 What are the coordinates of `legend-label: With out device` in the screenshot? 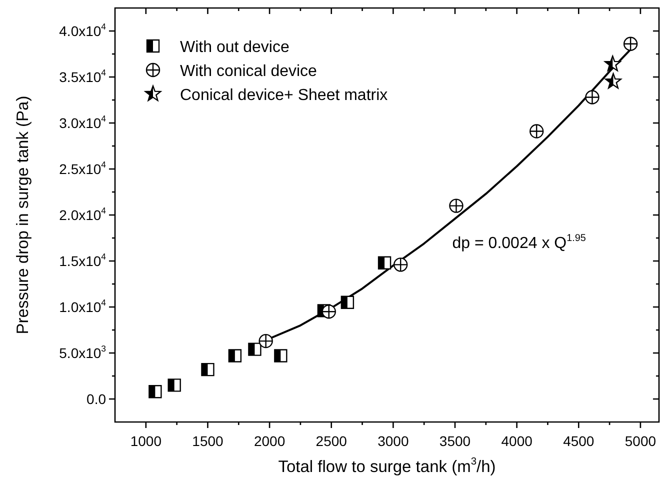 It's located at (235, 47).